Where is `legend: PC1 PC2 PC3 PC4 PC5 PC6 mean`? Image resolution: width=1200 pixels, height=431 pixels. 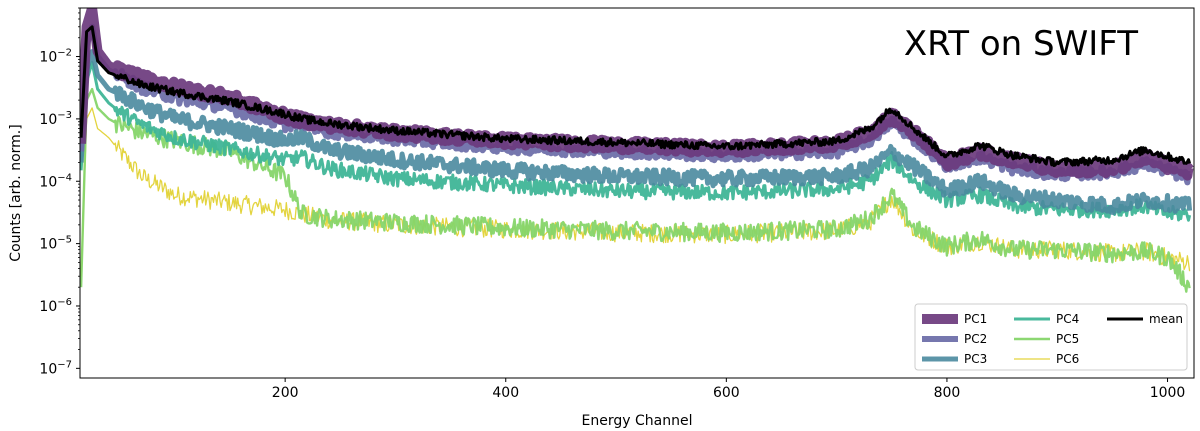
legend: PC1 PC2 PC3 PC4 PC5 PC6 mean is located at coordinates (1051, 337).